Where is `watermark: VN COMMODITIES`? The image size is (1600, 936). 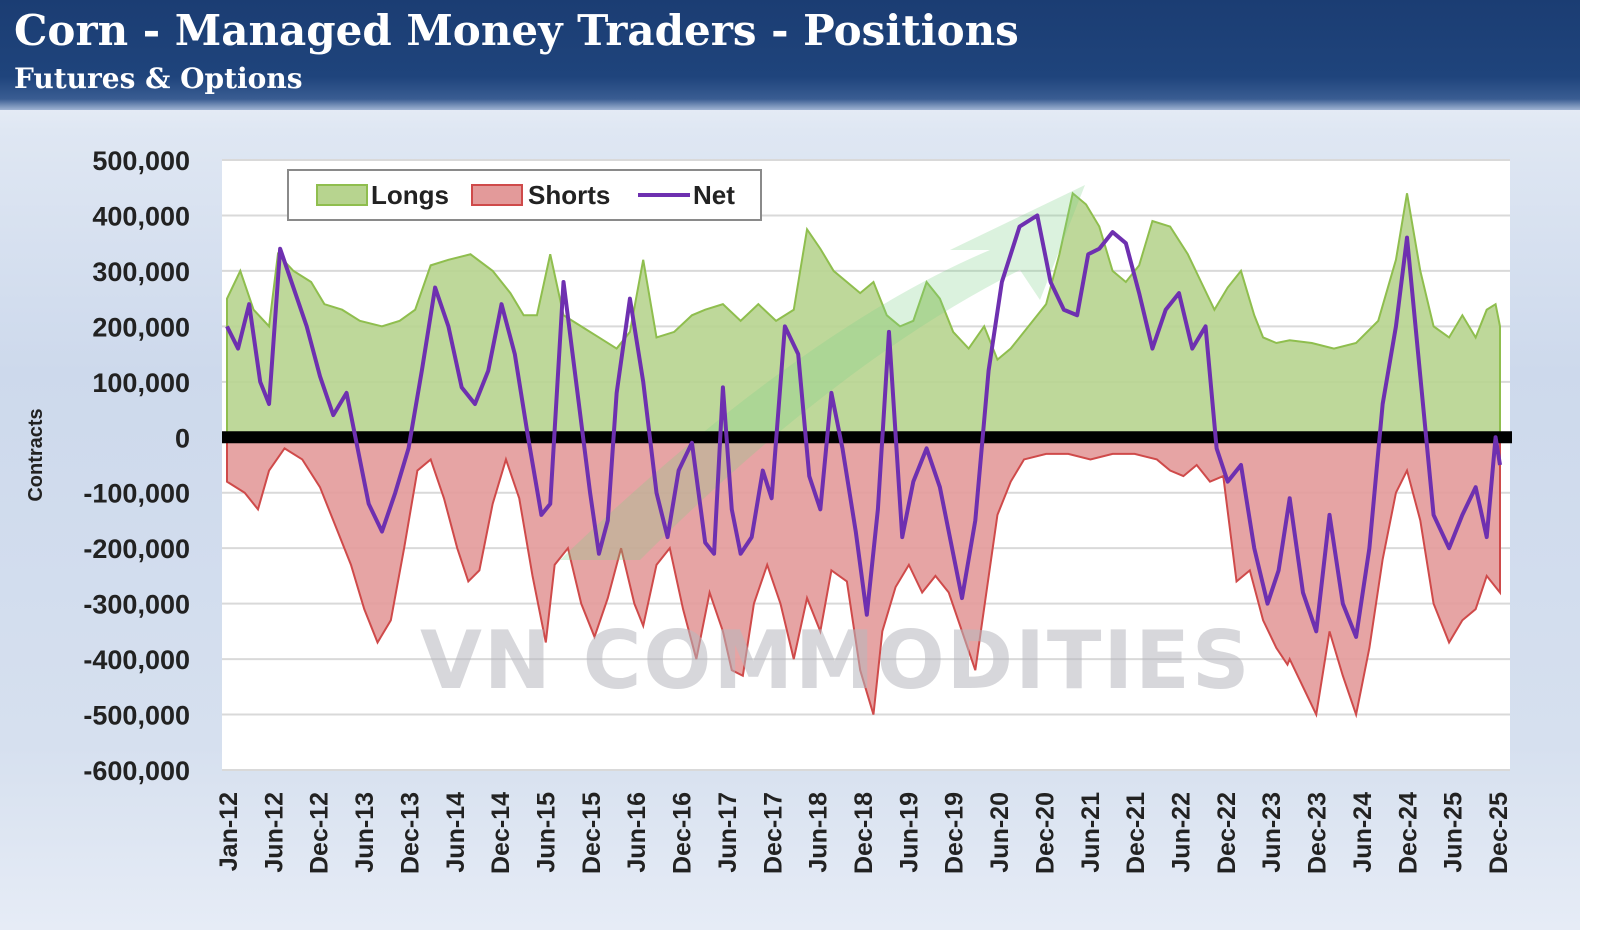 watermark: VN COMMODITIES is located at coordinates (835, 660).